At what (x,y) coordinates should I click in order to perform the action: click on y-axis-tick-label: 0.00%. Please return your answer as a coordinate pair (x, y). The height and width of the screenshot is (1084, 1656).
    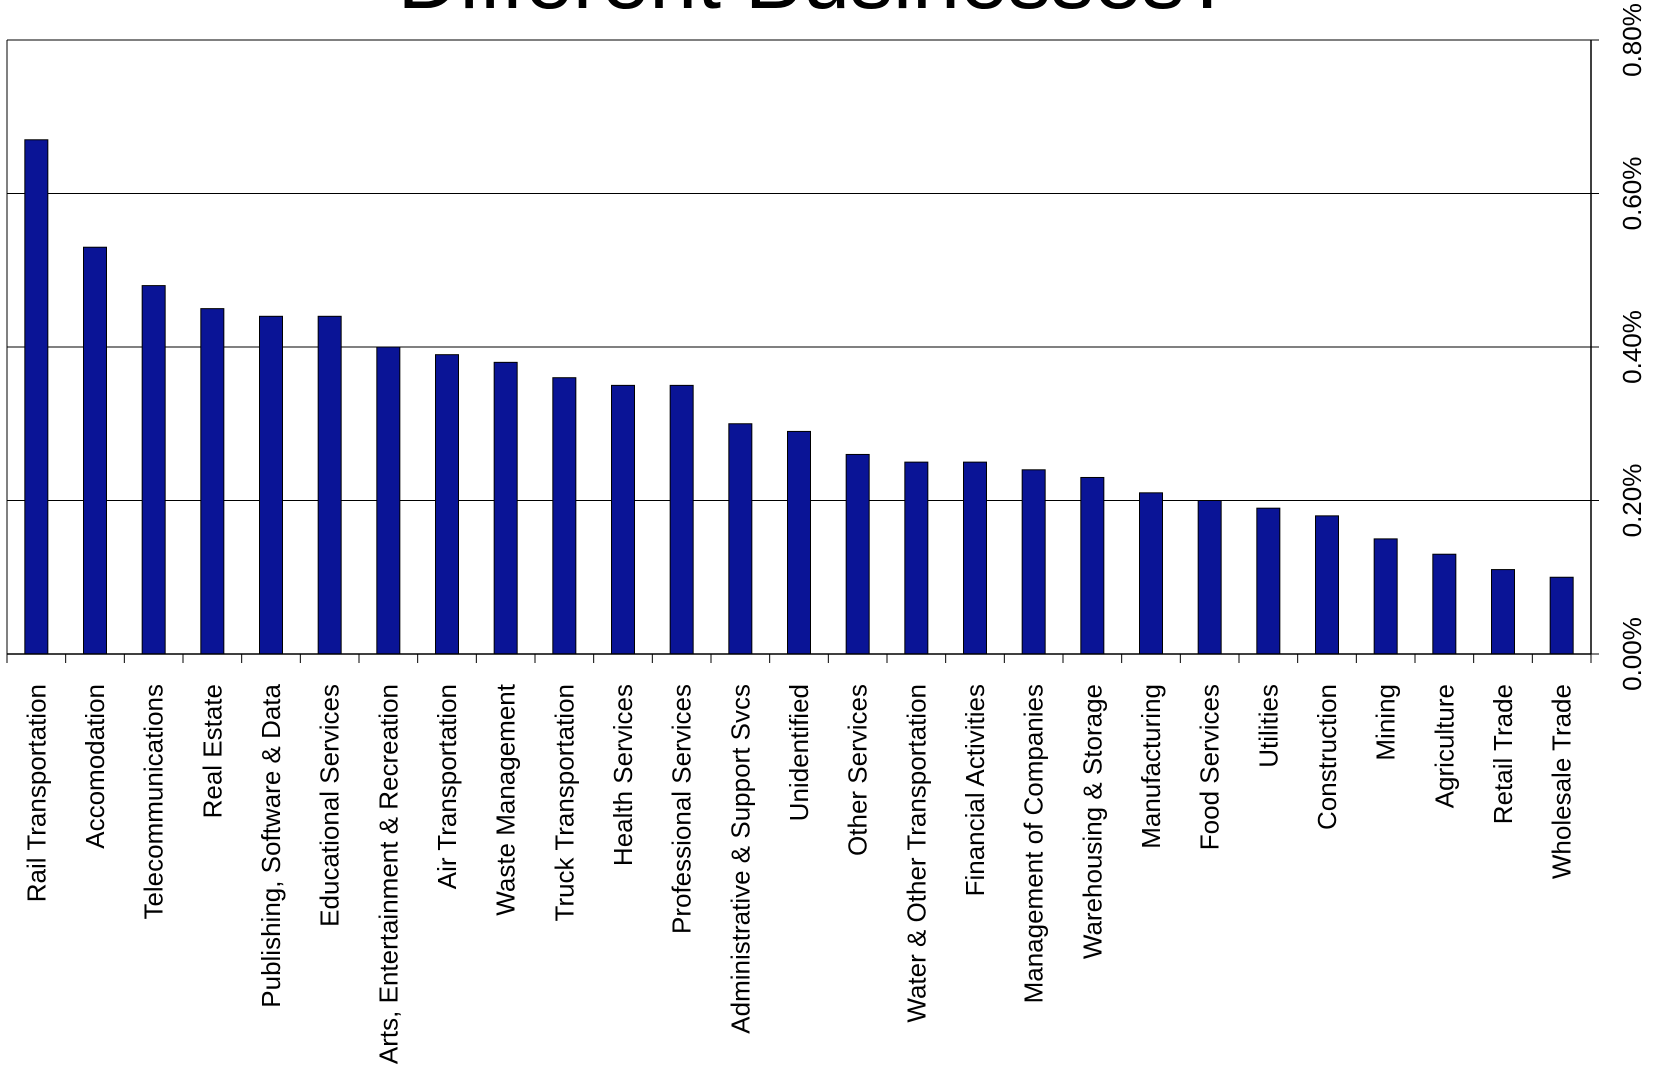
    Looking at the image, I should click on (1632, 654).